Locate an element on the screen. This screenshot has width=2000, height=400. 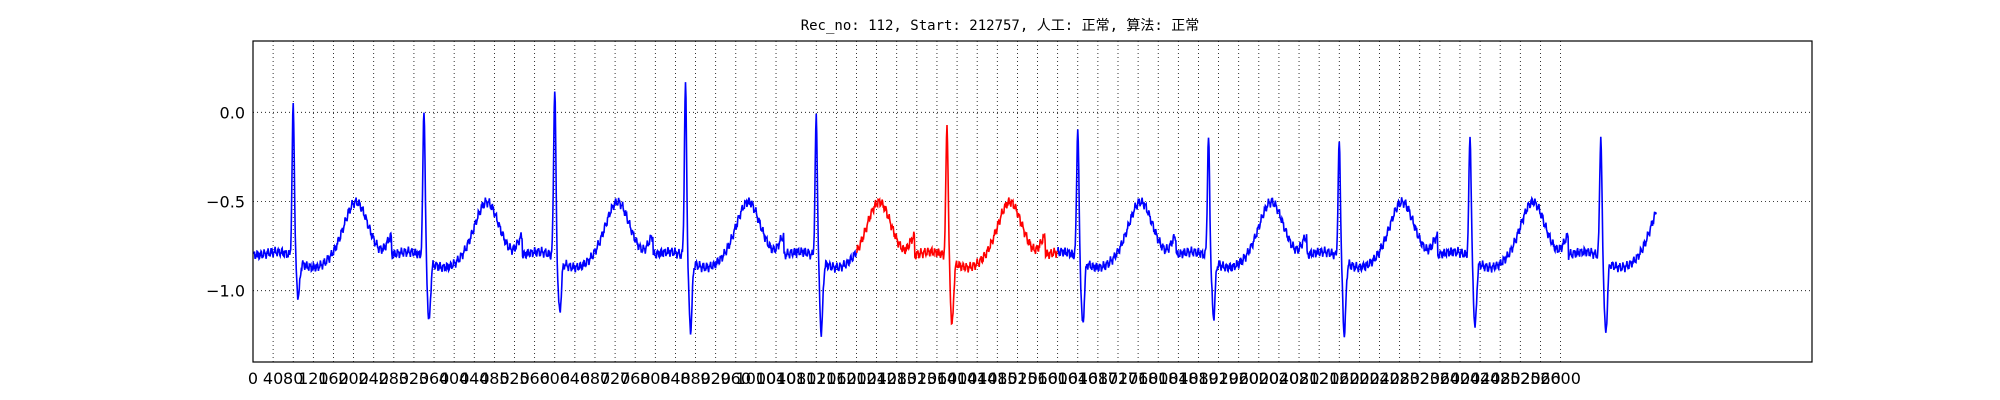
x-tick-label: 1400 is located at coordinates (957, 378).